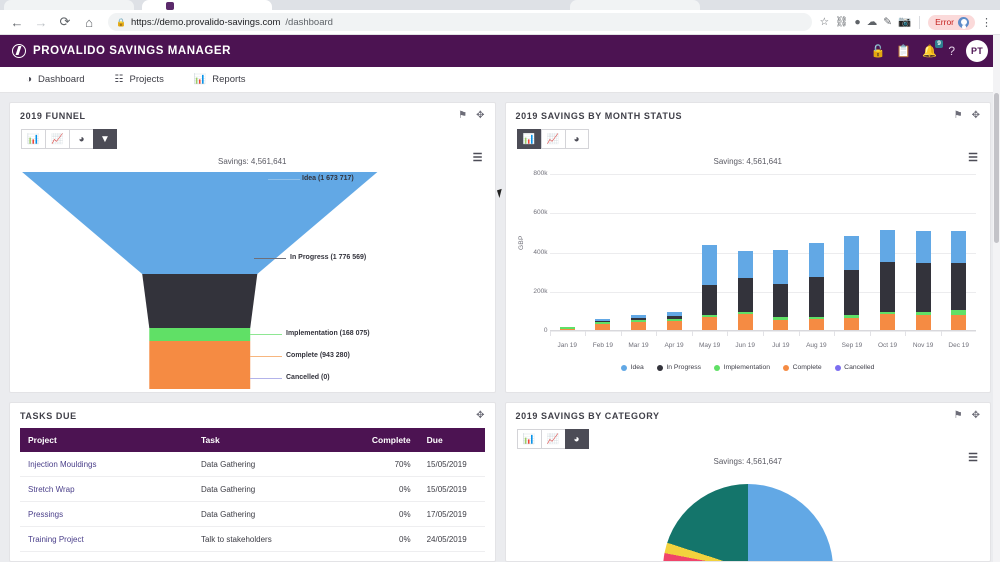  What do you see at coordinates (872, 21) in the screenshot?
I see `cloud-icon: ☁` at bounding box center [872, 21].